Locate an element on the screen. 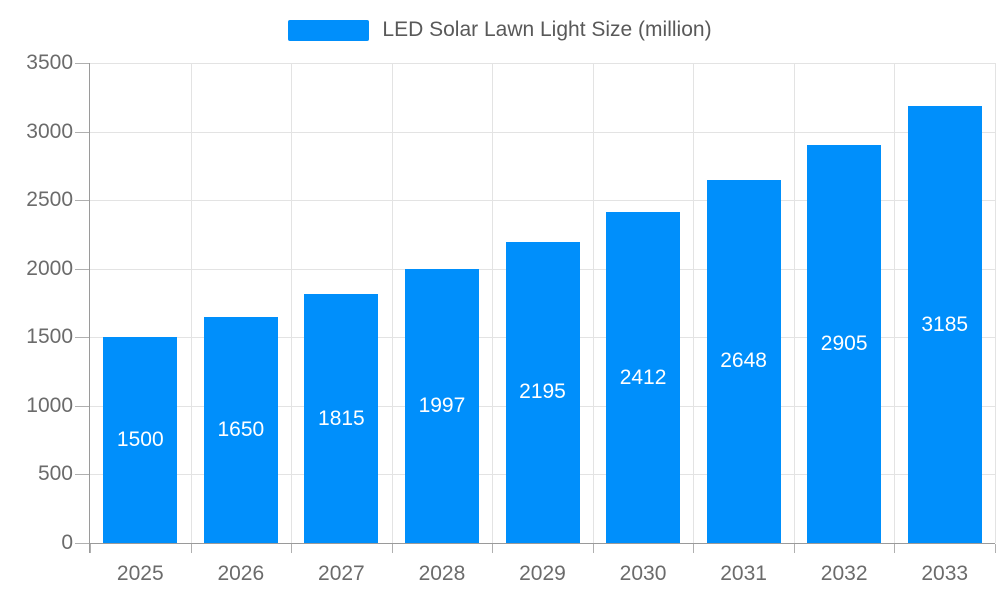 The height and width of the screenshot is (600, 1000). bar: 2905 is located at coordinates (844, 343).